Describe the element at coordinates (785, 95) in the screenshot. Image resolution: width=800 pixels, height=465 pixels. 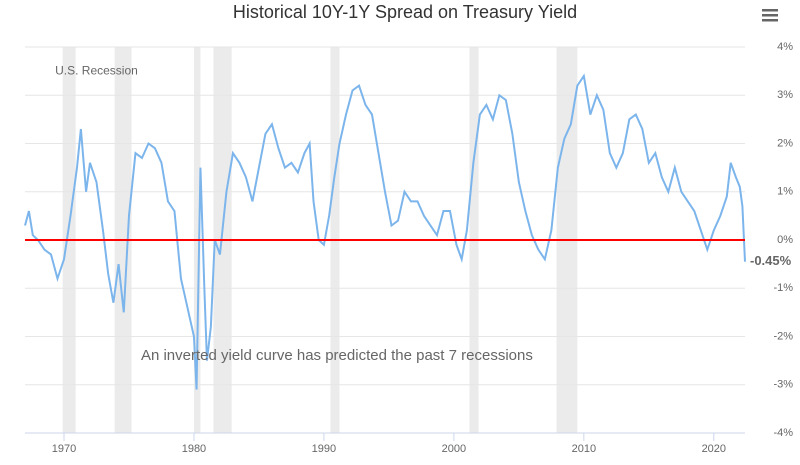
I see `y-tick-label: 3%` at that location.